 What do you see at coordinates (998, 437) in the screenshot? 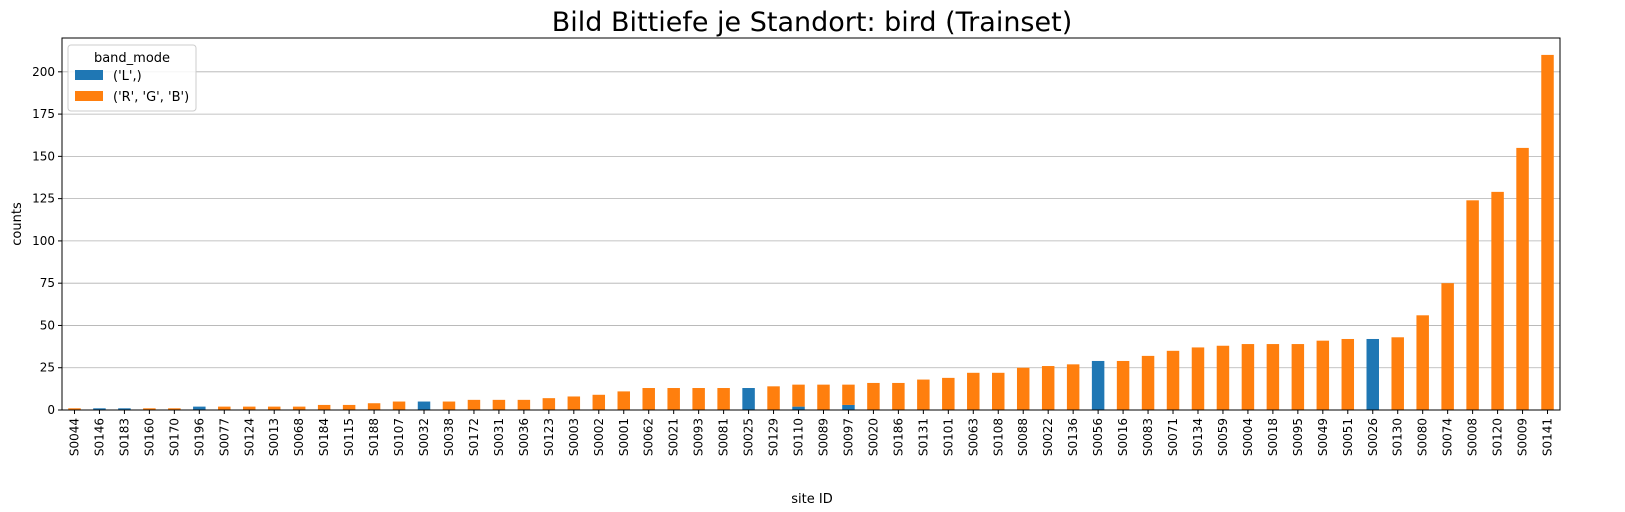
I see `x-tick-label: S0108` at bounding box center [998, 437].